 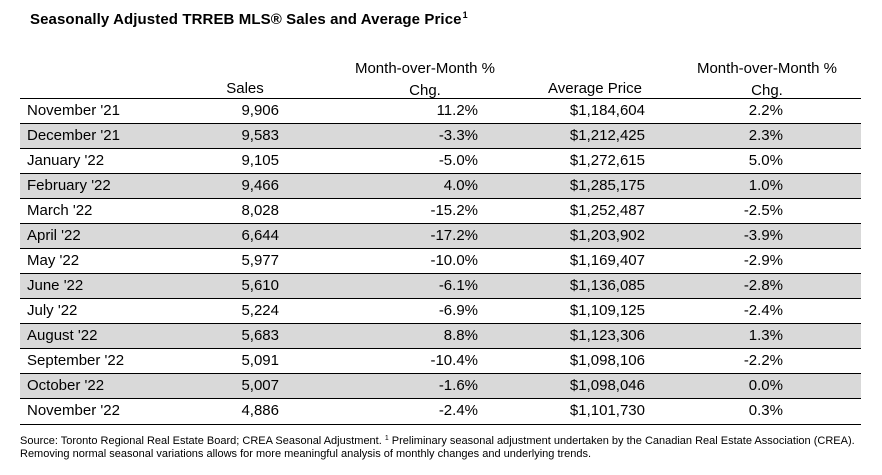 What do you see at coordinates (458, 285) in the screenshot?
I see `sales-change-cell: -6.1%` at bounding box center [458, 285].